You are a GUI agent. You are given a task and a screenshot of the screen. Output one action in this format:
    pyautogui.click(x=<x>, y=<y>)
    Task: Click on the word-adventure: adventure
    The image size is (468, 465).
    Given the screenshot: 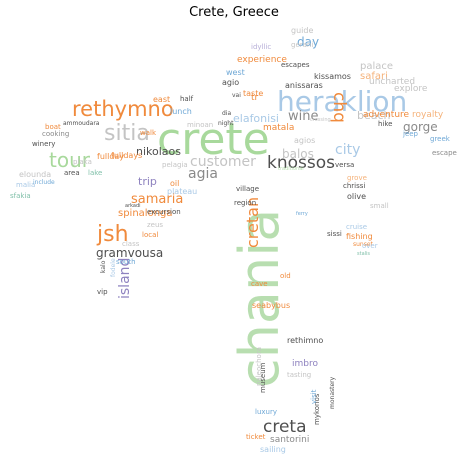 What is the action you would take?
    pyautogui.click(x=386, y=115)
    